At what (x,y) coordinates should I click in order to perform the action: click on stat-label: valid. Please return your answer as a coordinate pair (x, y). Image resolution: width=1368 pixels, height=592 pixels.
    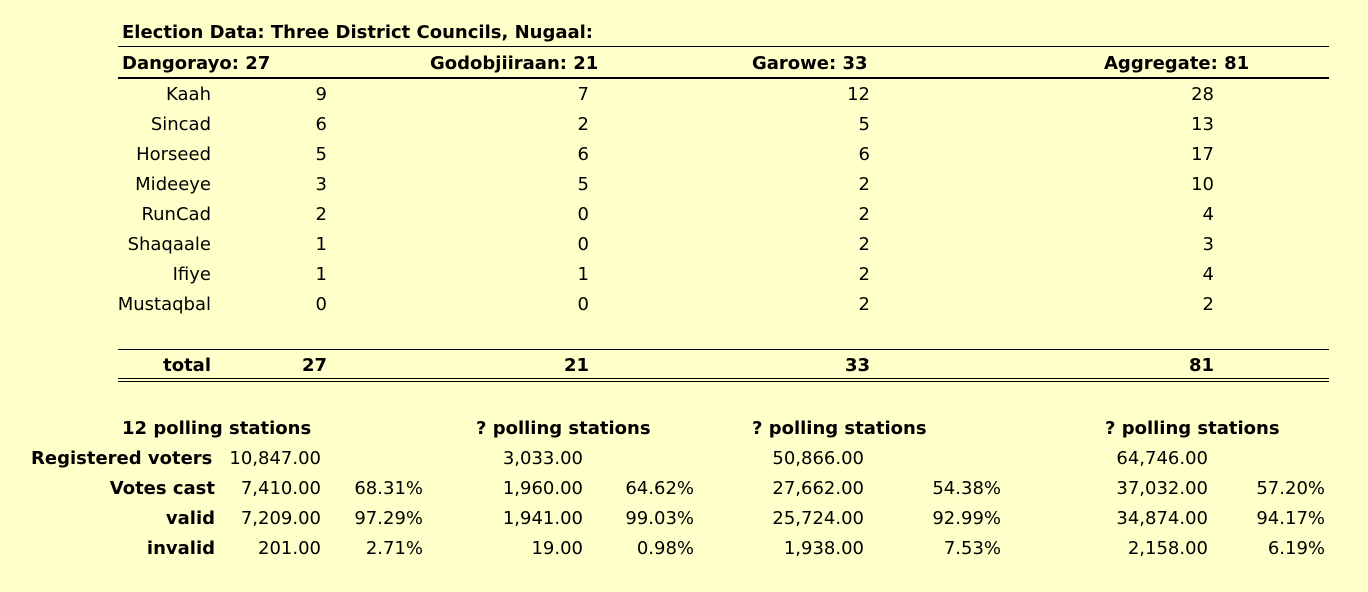
    Looking at the image, I should click on (190, 518).